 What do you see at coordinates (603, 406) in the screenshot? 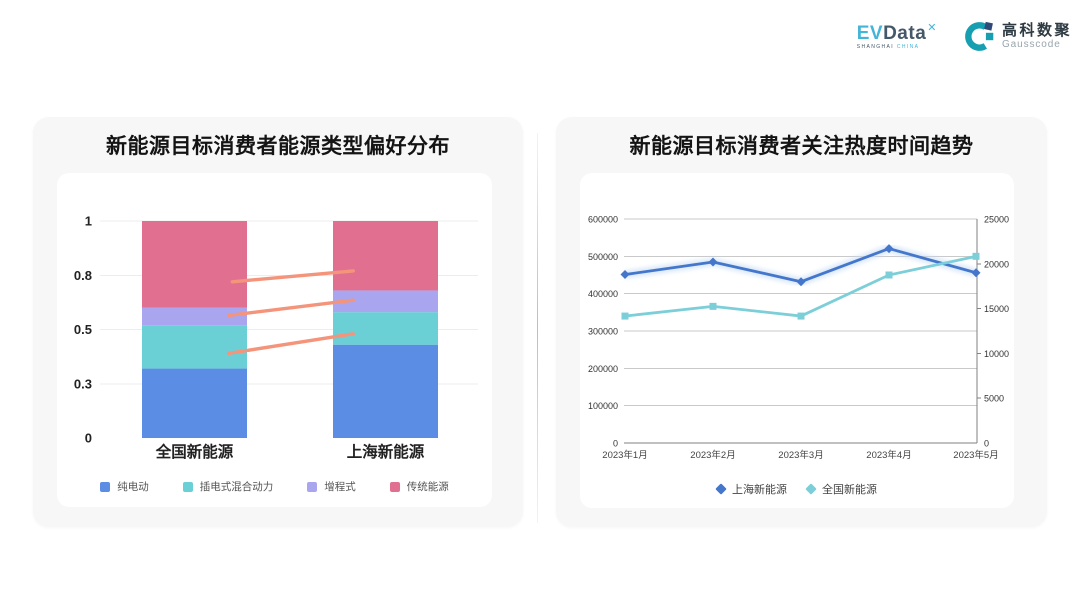
I see `left-axis-tick-label: 100000` at bounding box center [603, 406].